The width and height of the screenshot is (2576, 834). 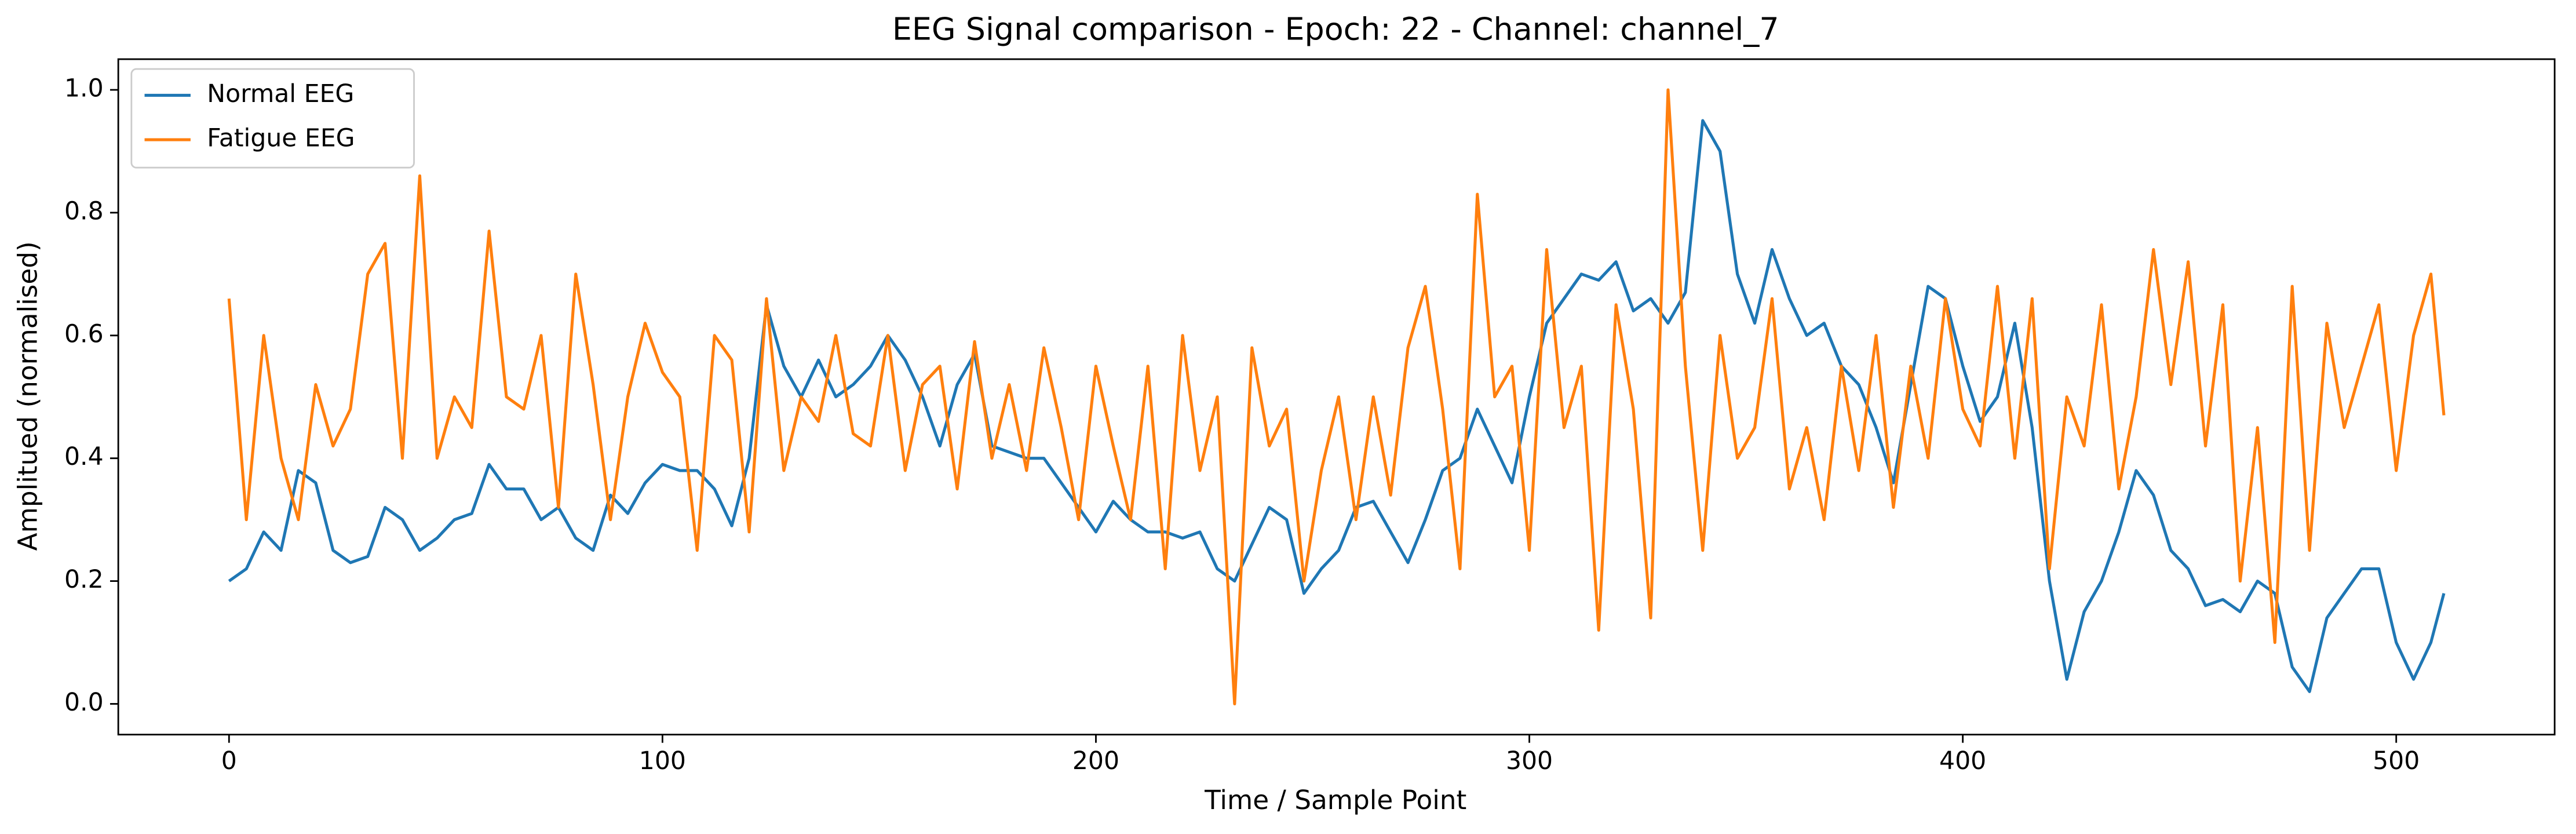 What do you see at coordinates (84, 211) in the screenshot?
I see `y-tick-label: 0.8` at bounding box center [84, 211].